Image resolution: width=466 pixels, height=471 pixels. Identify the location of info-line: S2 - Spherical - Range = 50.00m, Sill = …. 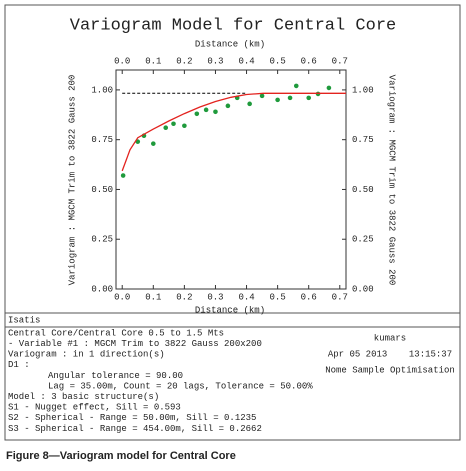
(132, 418).